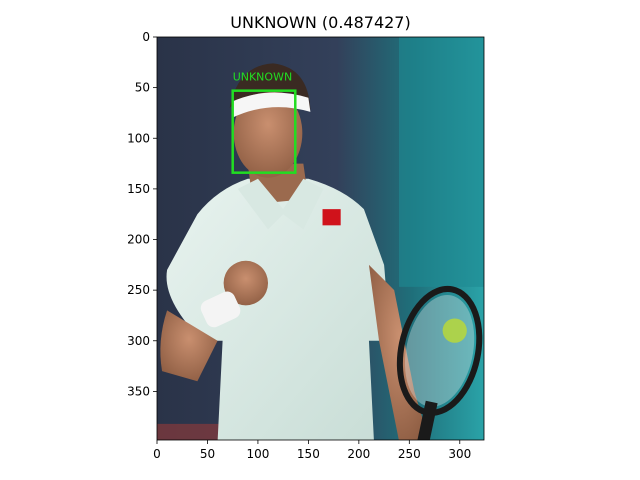  I want to click on x-tick-label: 100, so click(257, 454).